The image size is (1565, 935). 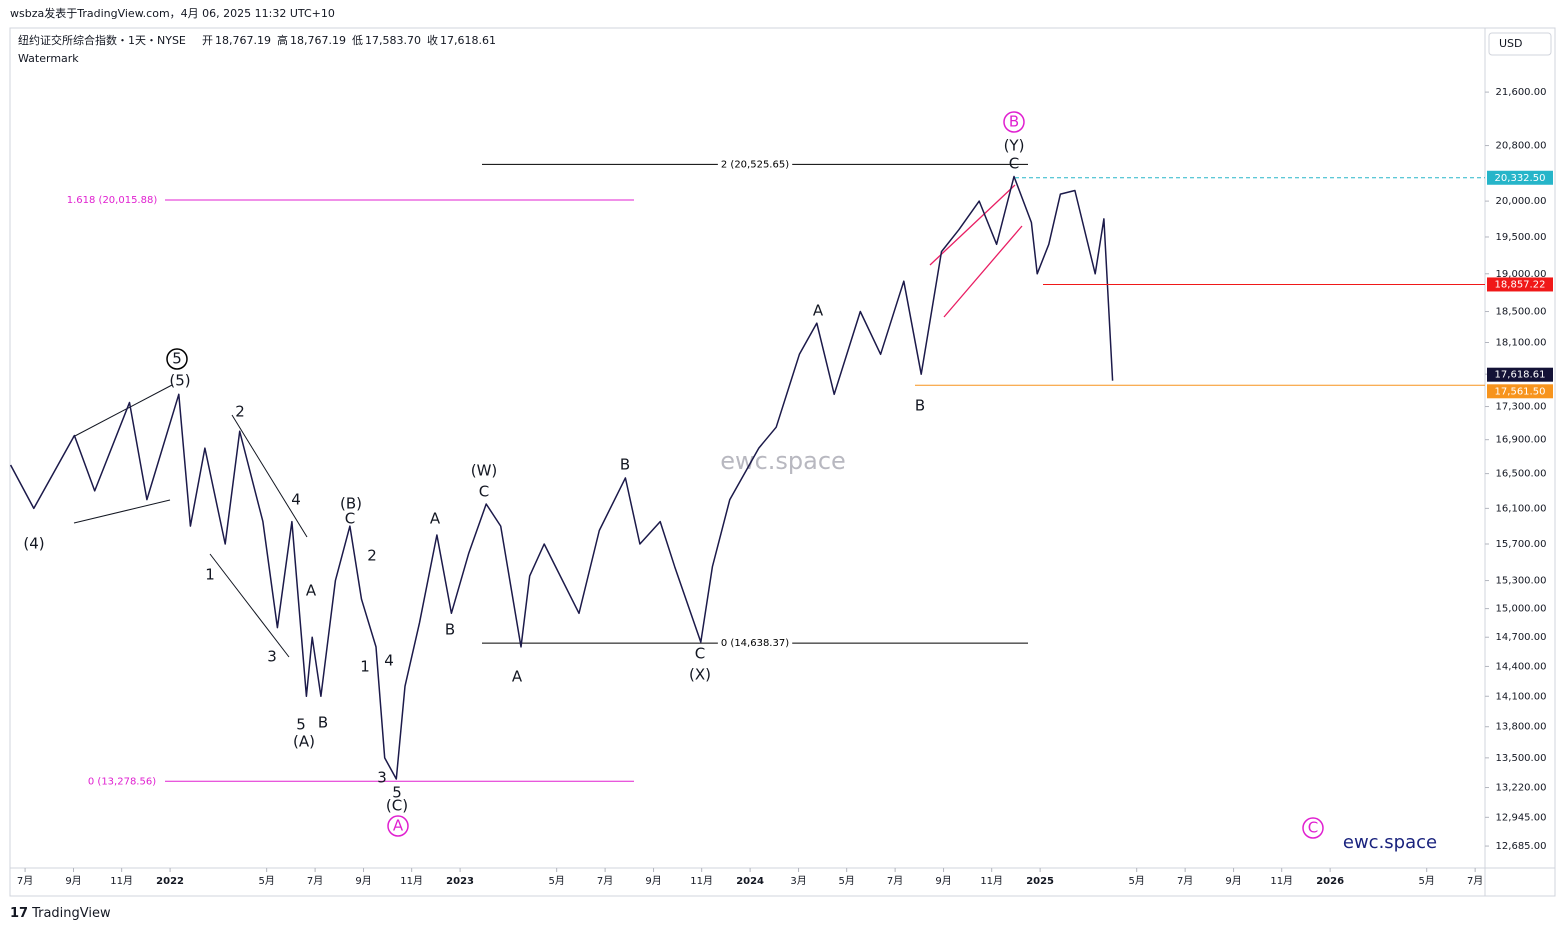 What do you see at coordinates (1521, 274) in the screenshot?
I see `y-tick-label: 19,000.00` at bounding box center [1521, 274].